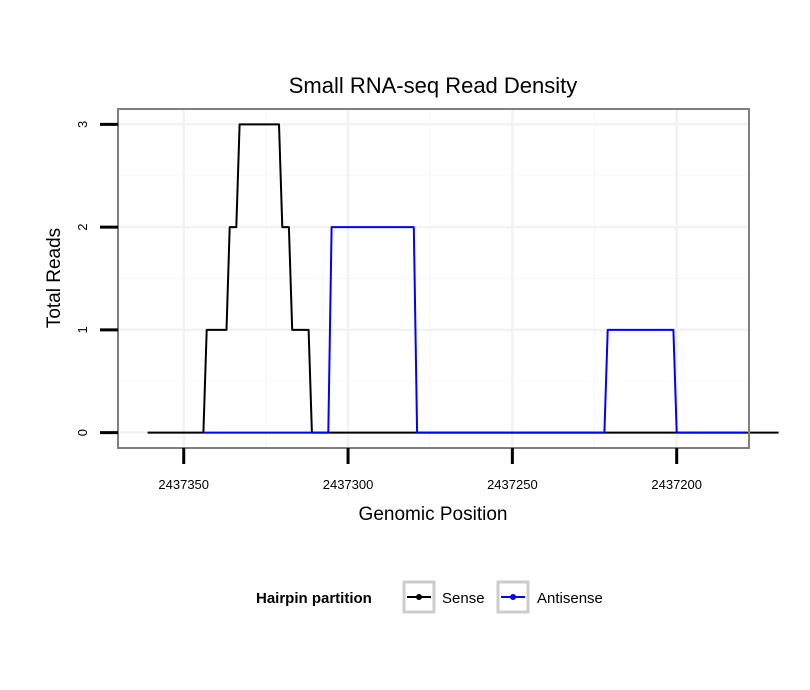 The image size is (810, 690). I want to click on legend-item-antisense: Antisense, so click(549, 597).